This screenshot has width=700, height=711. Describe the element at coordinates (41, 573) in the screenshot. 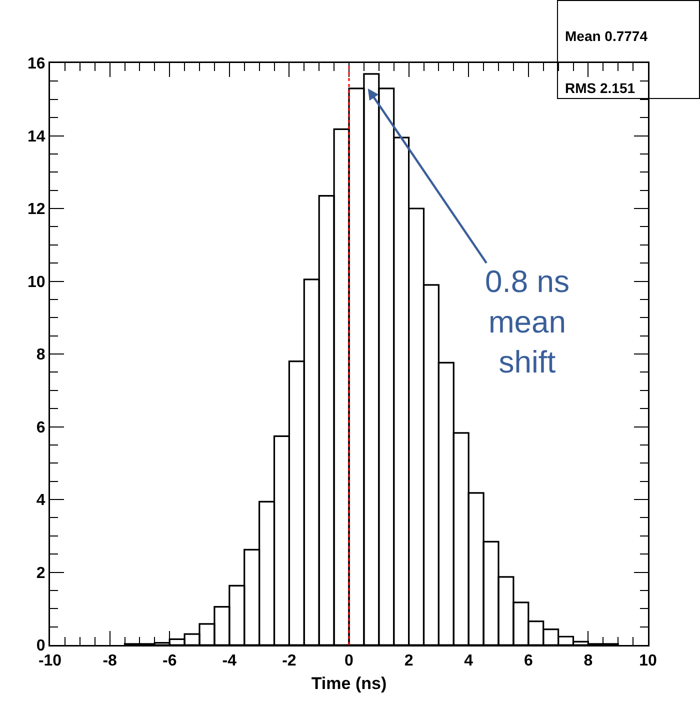

I see `y-tick-label: 2` at that location.